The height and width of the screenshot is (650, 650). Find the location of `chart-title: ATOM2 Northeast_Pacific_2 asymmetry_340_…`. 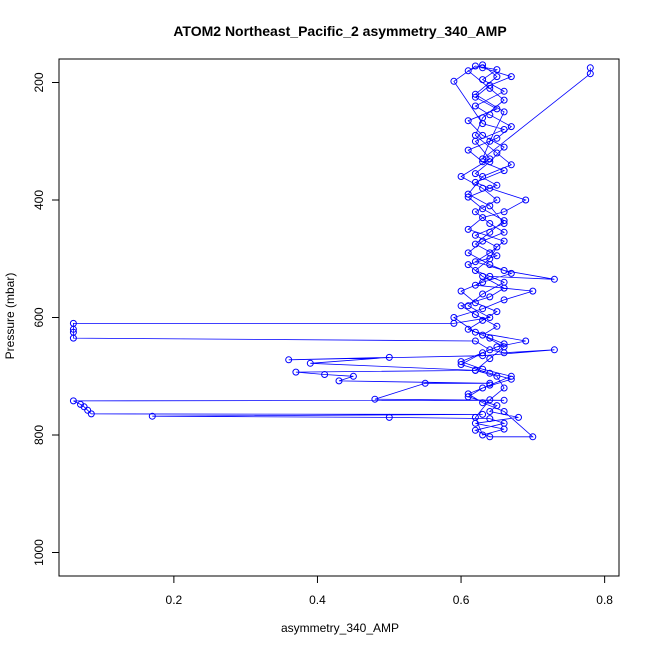

chart-title: ATOM2 Northeast_Pacific_2 asymmetry_340_… is located at coordinates (339, 31).